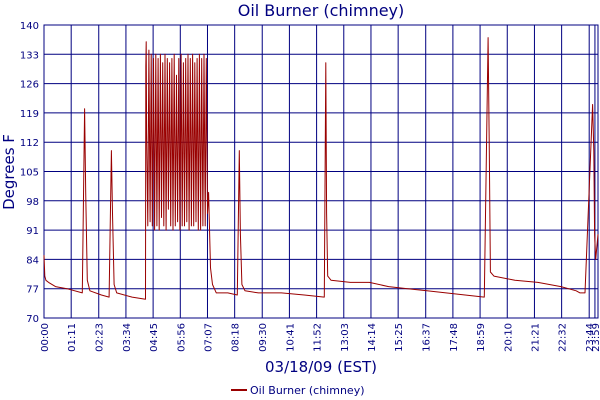 Image resolution: width=600 pixels, height=400 pixels. What do you see at coordinates (321, 367) in the screenshot?
I see `x-axis-title: 03/18/09 (EST)` at bounding box center [321, 367].